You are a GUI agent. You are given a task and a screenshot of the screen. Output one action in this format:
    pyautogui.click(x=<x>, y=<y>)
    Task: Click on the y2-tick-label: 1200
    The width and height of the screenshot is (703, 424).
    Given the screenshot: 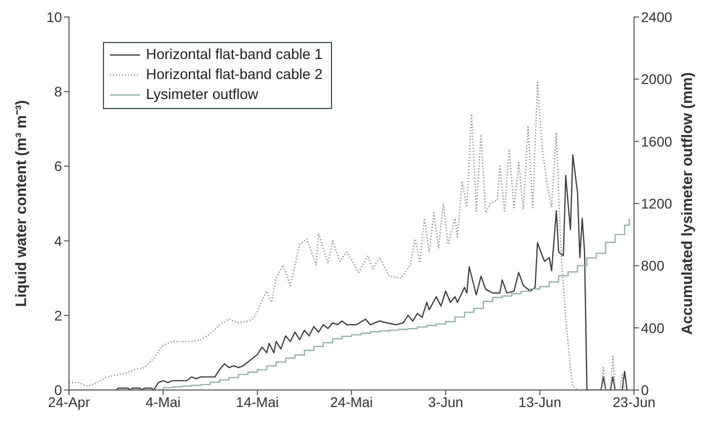 What is the action you would take?
    pyautogui.click(x=656, y=203)
    